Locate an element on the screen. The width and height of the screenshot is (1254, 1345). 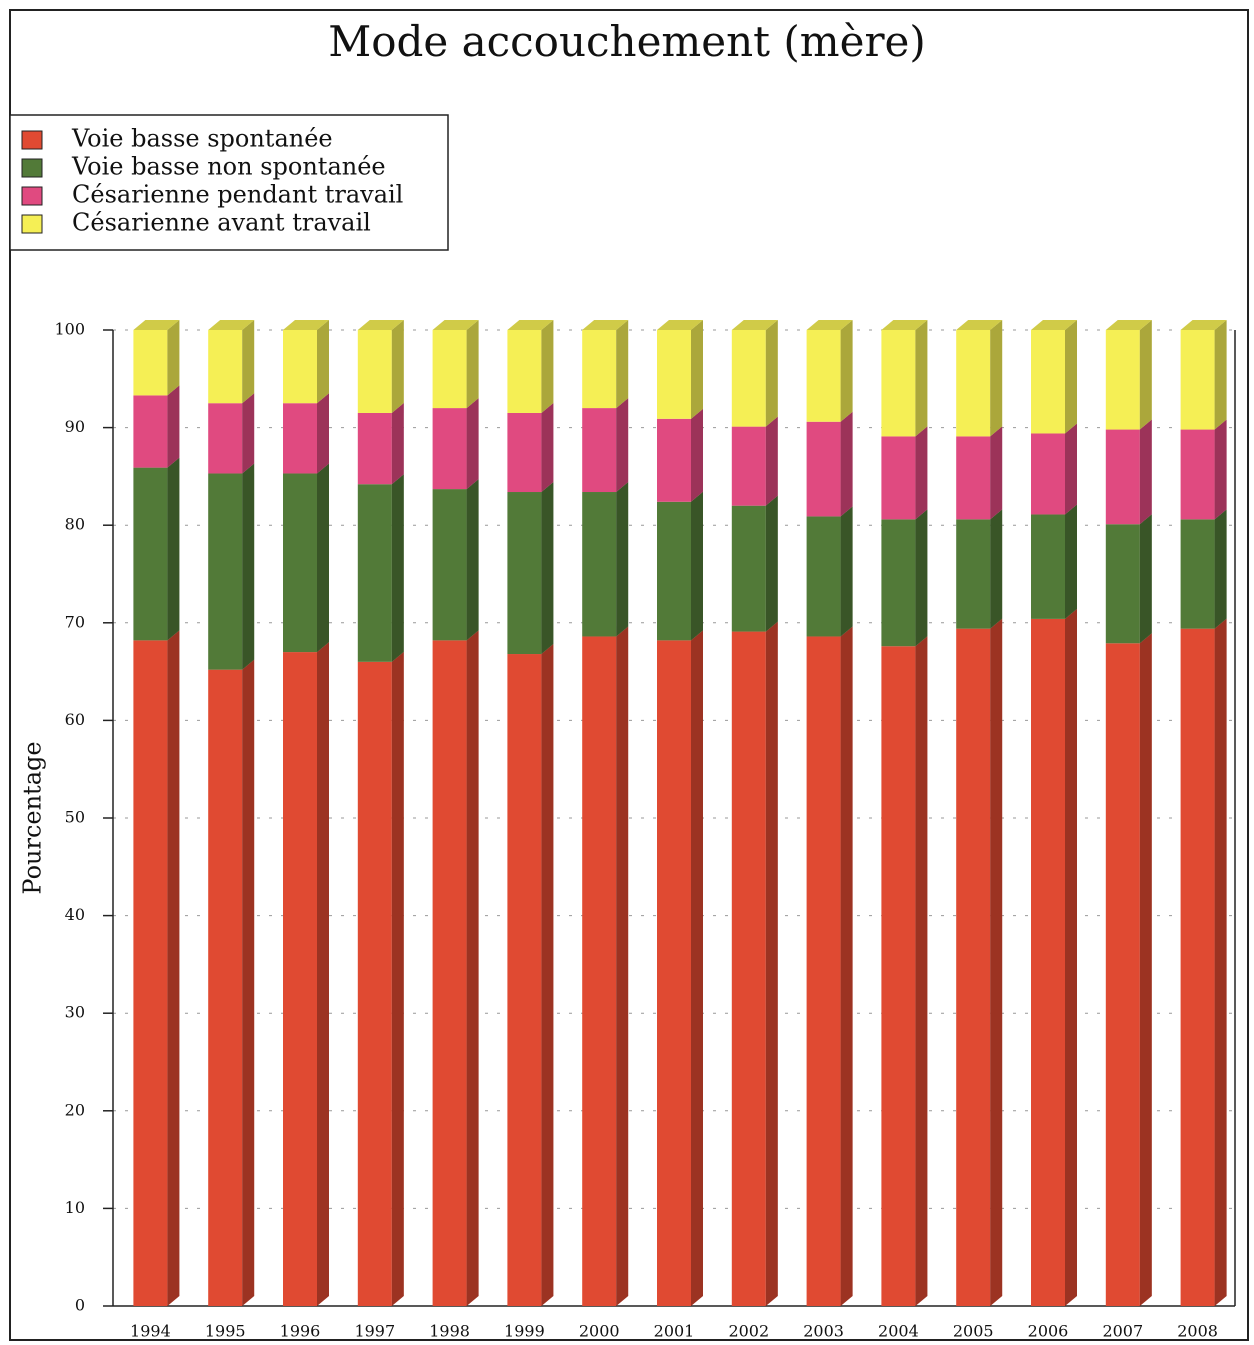
legend-label: Césarienne avant travail is located at coordinates (221, 223).